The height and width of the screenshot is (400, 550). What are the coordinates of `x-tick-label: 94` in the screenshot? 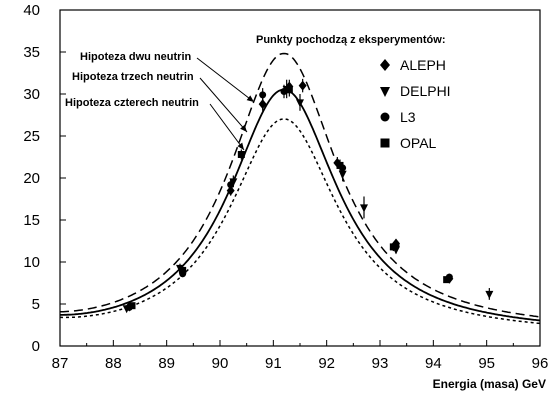 It's located at (433, 363).